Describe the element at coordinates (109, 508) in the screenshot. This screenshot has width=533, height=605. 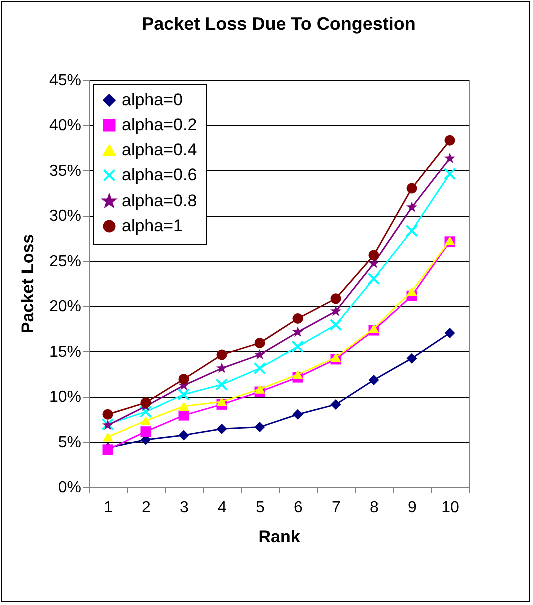
I see `x-tick-label: 1` at that location.